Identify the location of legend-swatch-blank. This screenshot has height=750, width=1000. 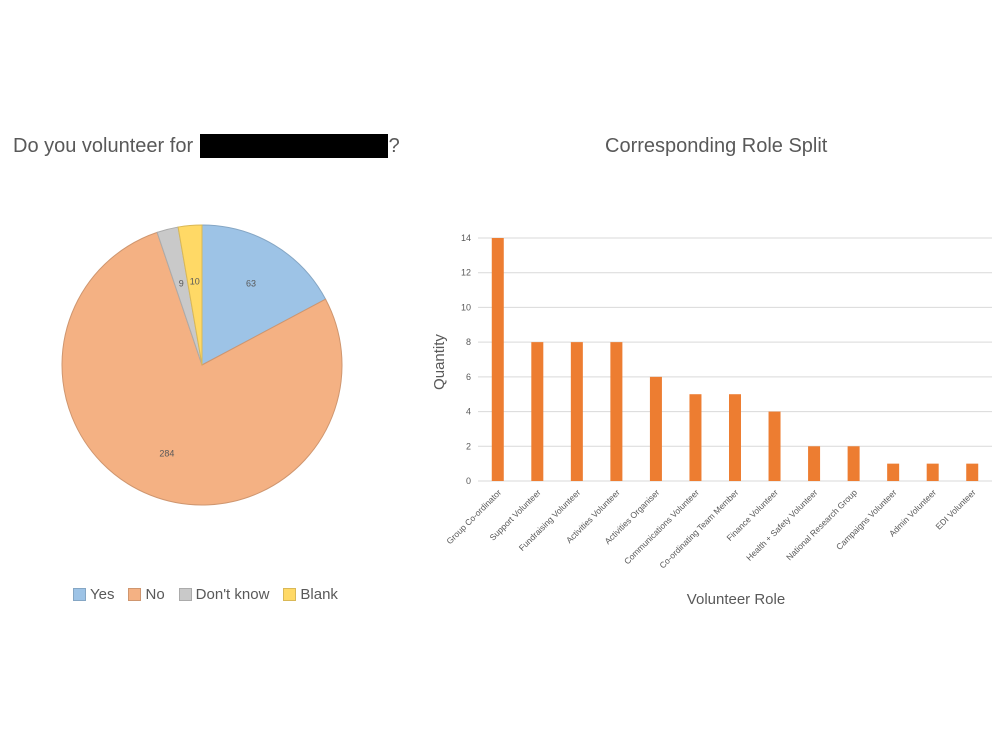
(290, 594).